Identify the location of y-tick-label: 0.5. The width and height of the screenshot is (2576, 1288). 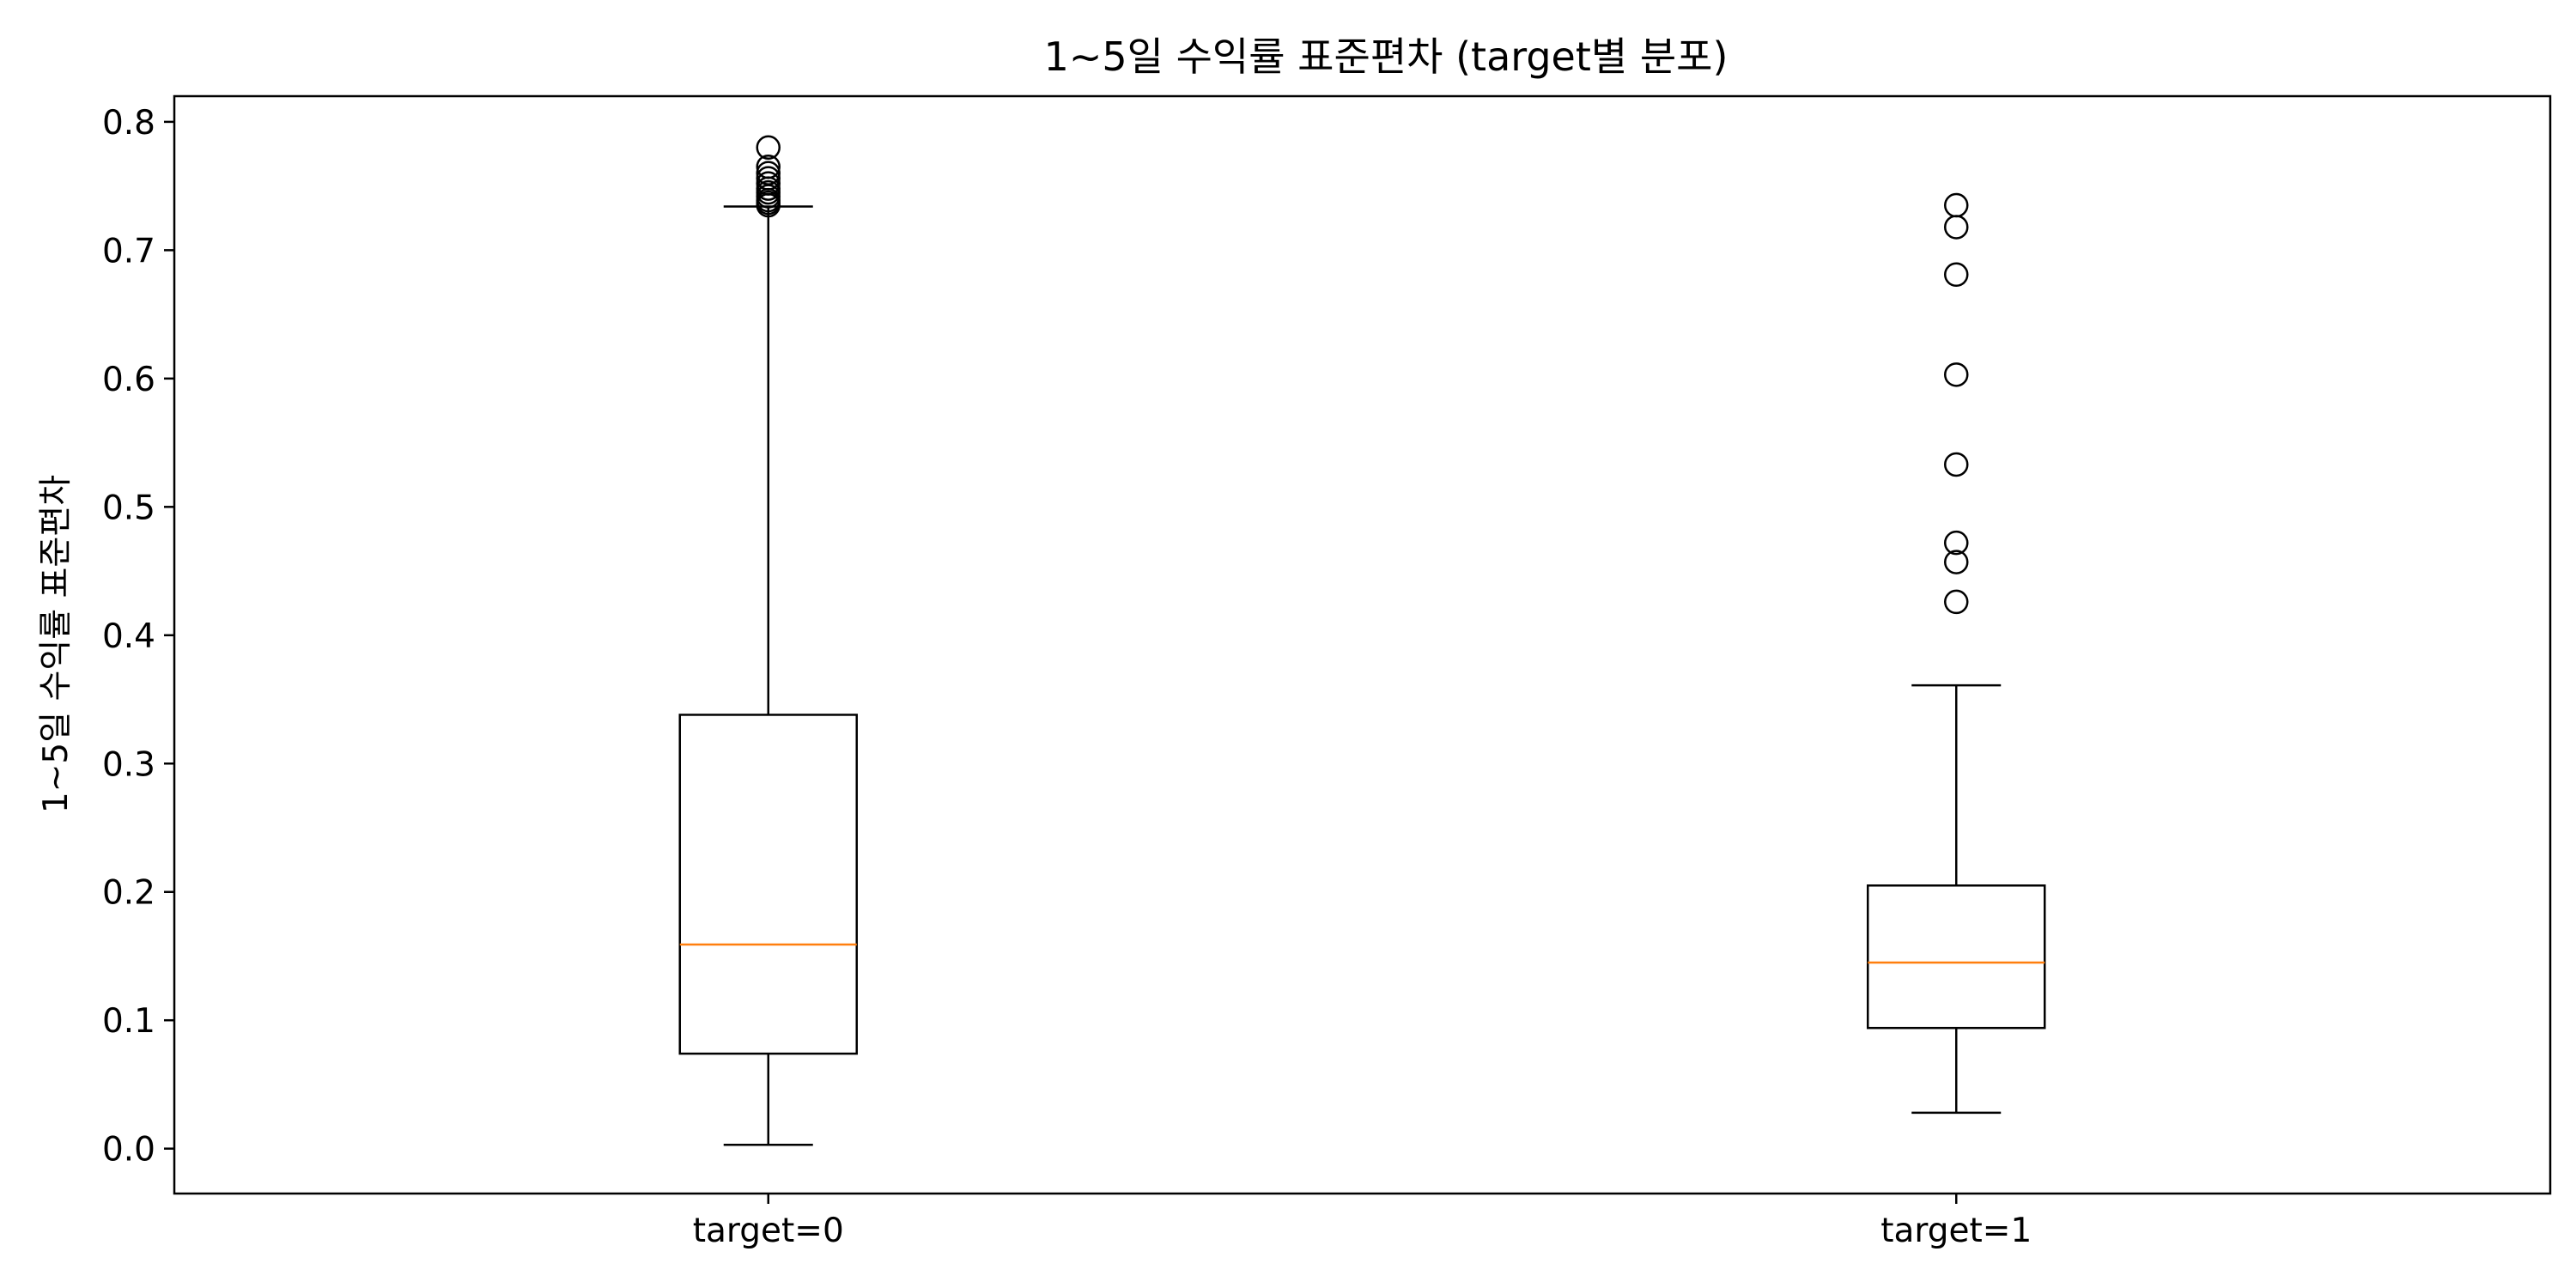
(128, 508).